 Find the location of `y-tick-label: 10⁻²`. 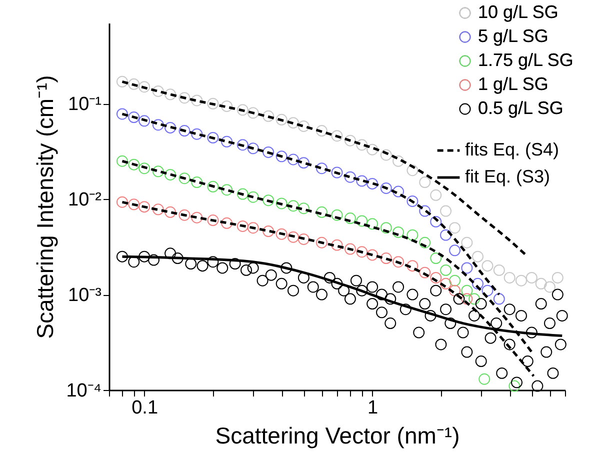

y-tick-label: 10⁻² is located at coordinates (85, 200).